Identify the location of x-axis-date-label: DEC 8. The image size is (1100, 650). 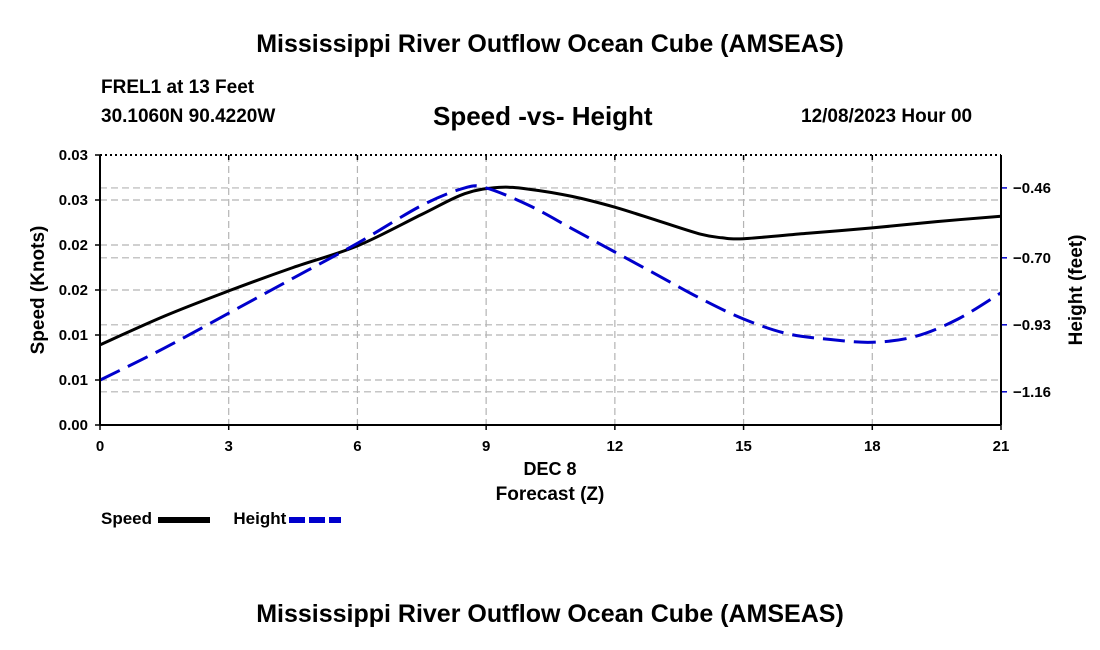
(549, 469).